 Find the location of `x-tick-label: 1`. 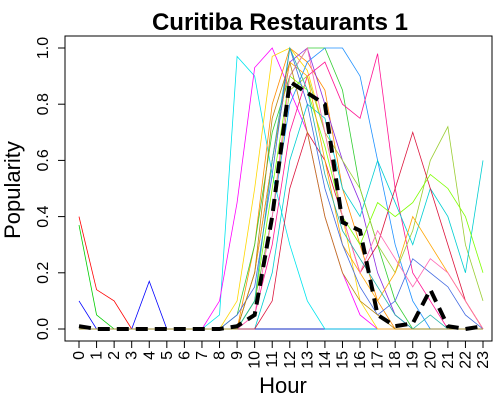

x-tick-label: 1 is located at coordinates (97, 355).